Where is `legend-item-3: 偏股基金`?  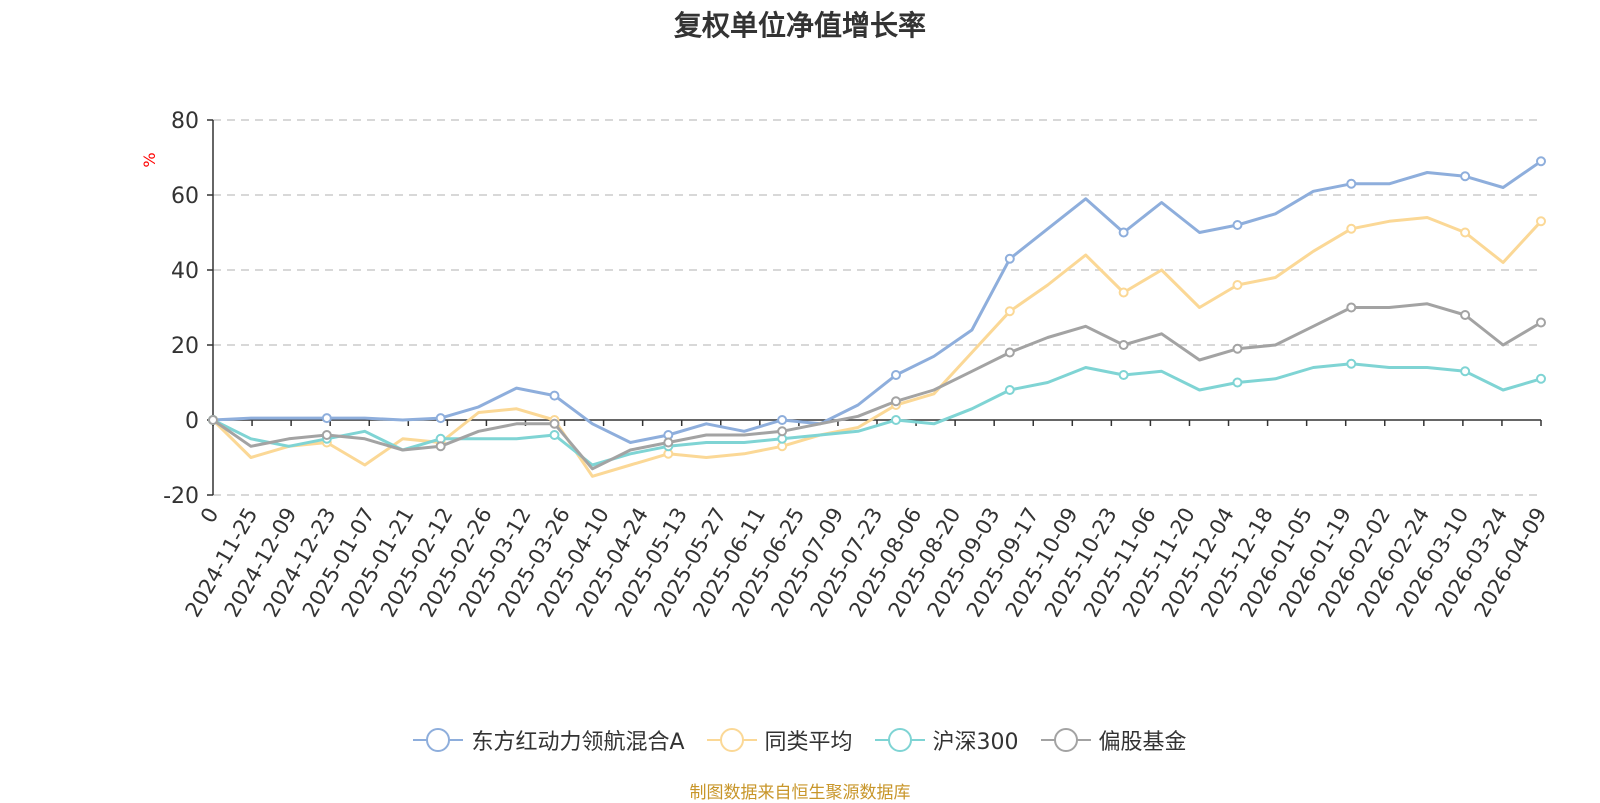
legend-item-3: 偏股基金 is located at coordinates (1113, 740).